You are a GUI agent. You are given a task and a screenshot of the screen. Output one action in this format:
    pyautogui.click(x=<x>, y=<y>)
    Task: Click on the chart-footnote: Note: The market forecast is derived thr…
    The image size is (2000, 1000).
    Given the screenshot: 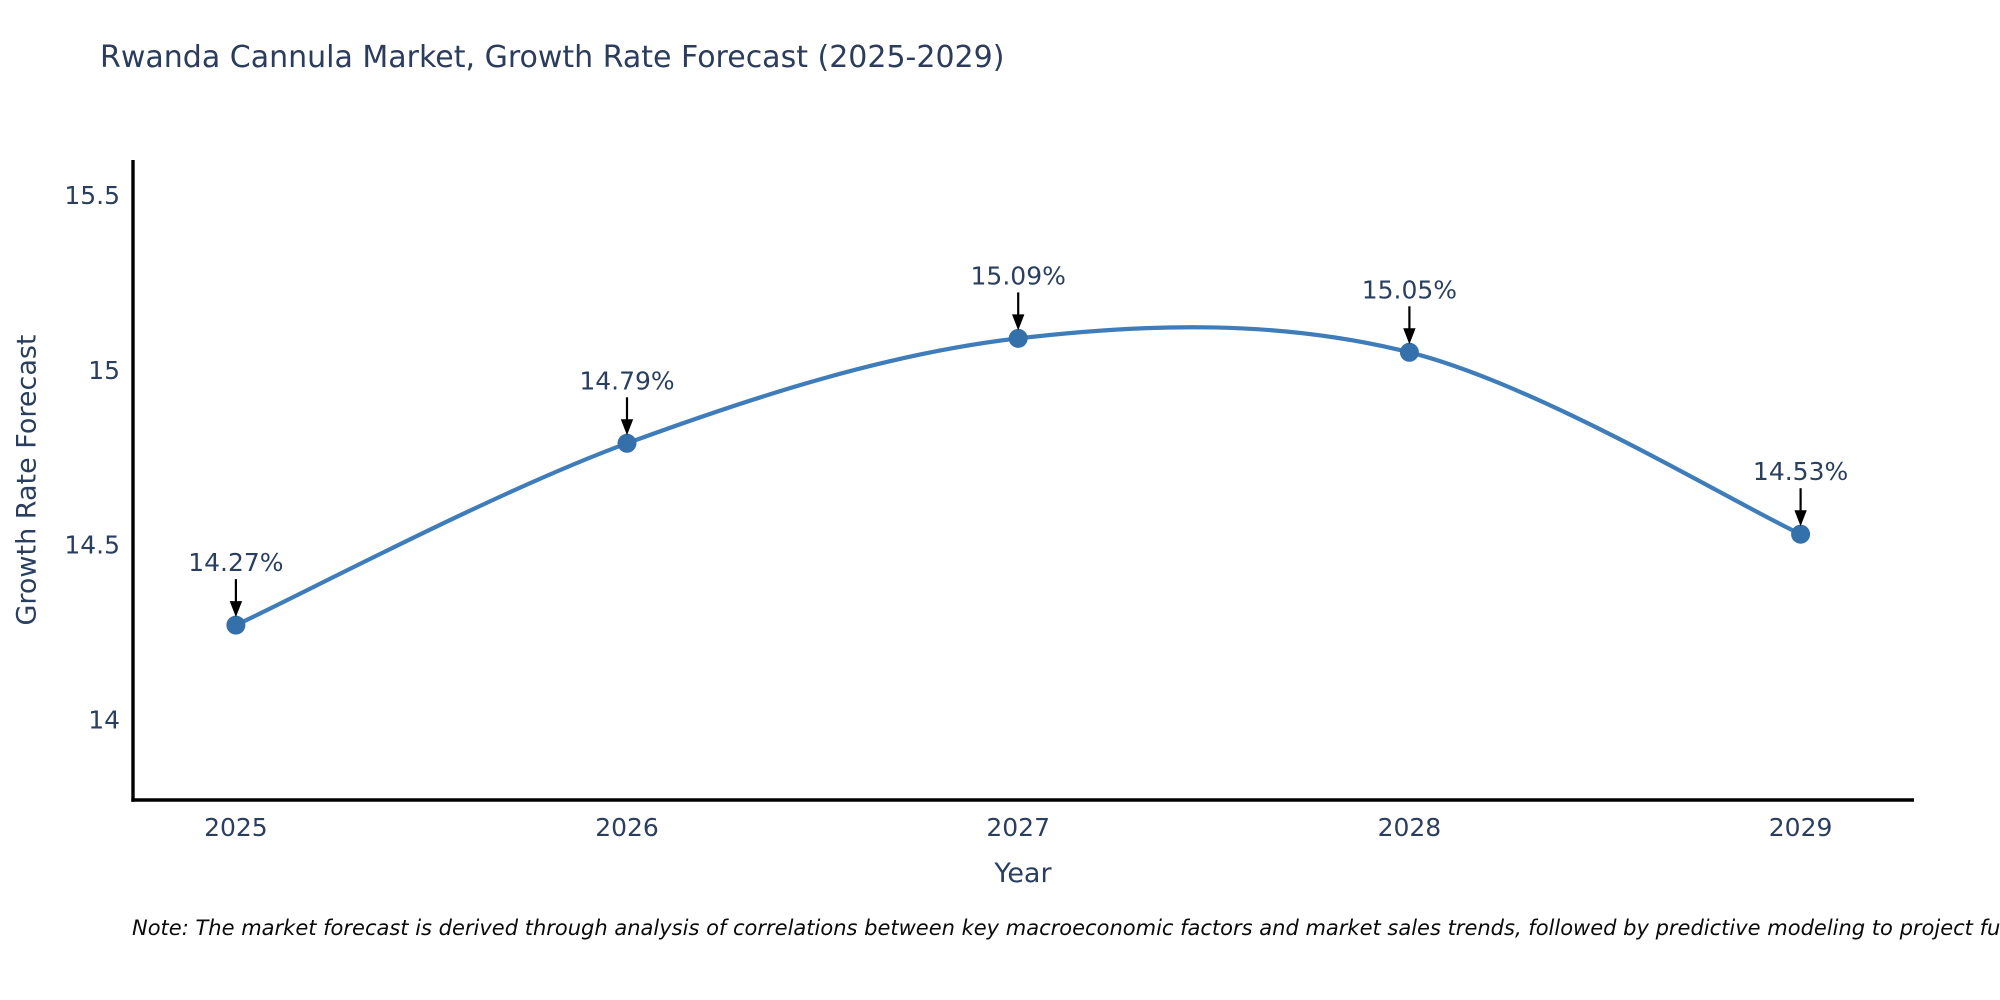 What is the action you would take?
    pyautogui.click(x=1066, y=928)
    